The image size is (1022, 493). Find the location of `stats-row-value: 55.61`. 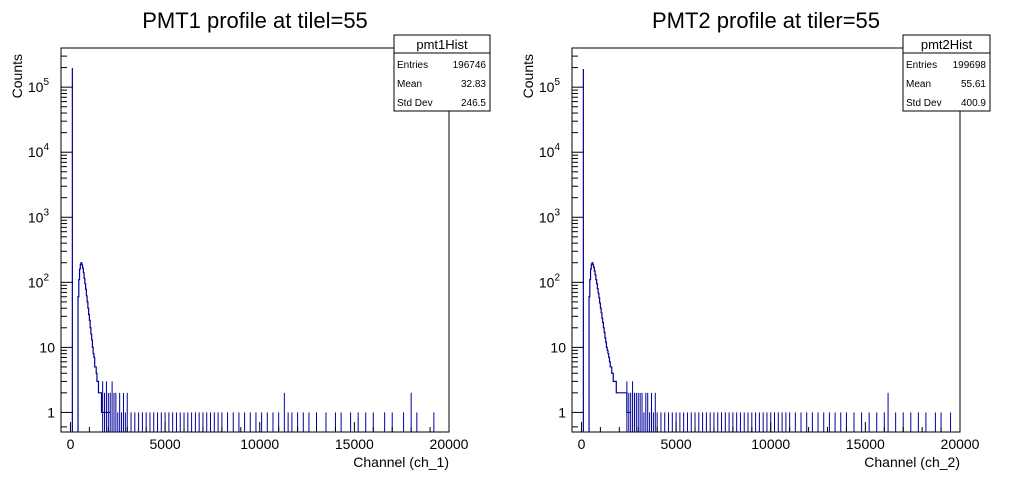

stats-row-value: 55.61 is located at coordinates (973, 84).